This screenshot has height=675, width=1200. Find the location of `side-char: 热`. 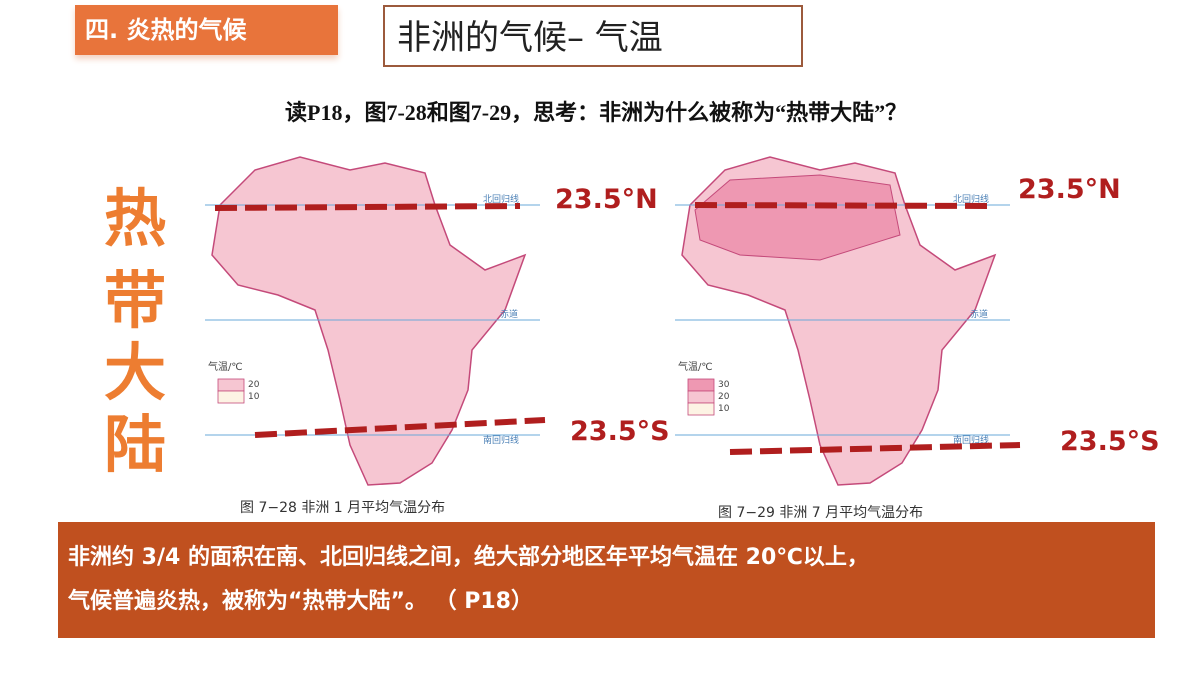

side-char: 热 is located at coordinates (134, 218).